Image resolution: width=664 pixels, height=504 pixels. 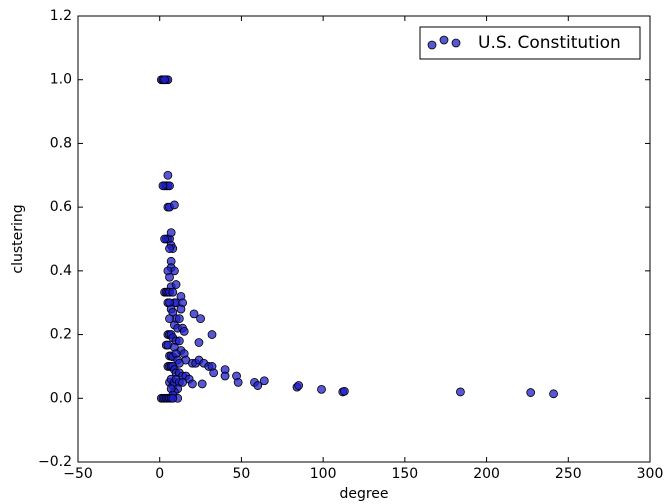 What do you see at coordinates (549, 43) in the screenshot?
I see `legend-label: U.S. Constitution` at bounding box center [549, 43].